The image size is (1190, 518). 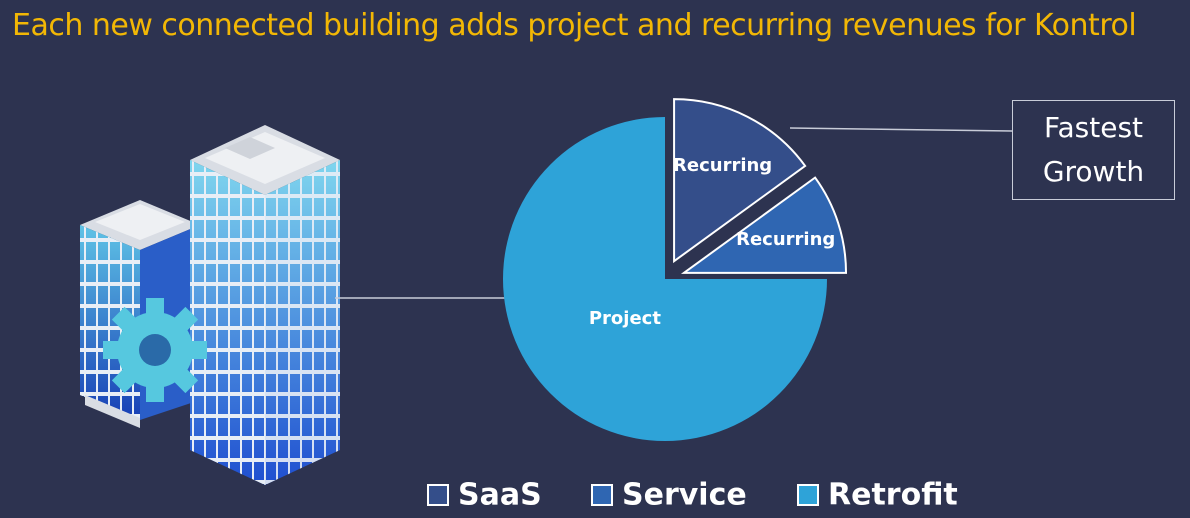 I want to click on slice-label: Project, so click(x=625, y=318).